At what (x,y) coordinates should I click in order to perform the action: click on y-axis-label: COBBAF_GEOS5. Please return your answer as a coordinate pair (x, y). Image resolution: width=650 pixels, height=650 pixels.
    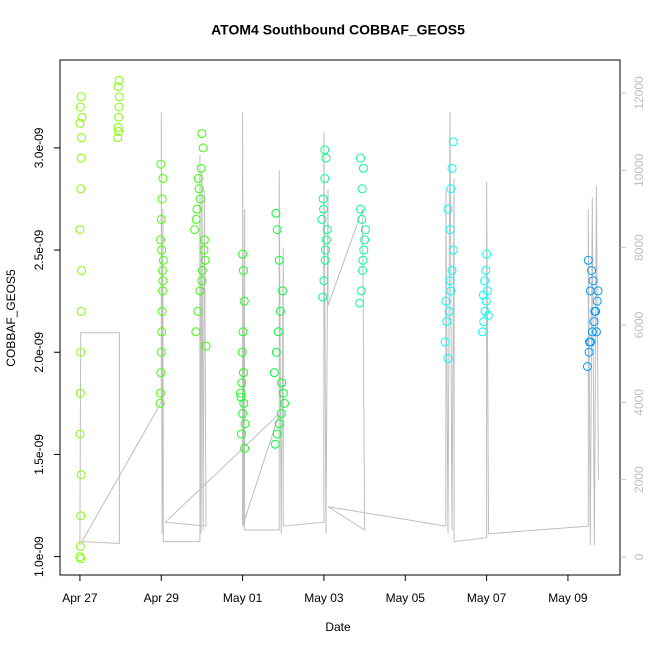
    Looking at the image, I should click on (11, 318).